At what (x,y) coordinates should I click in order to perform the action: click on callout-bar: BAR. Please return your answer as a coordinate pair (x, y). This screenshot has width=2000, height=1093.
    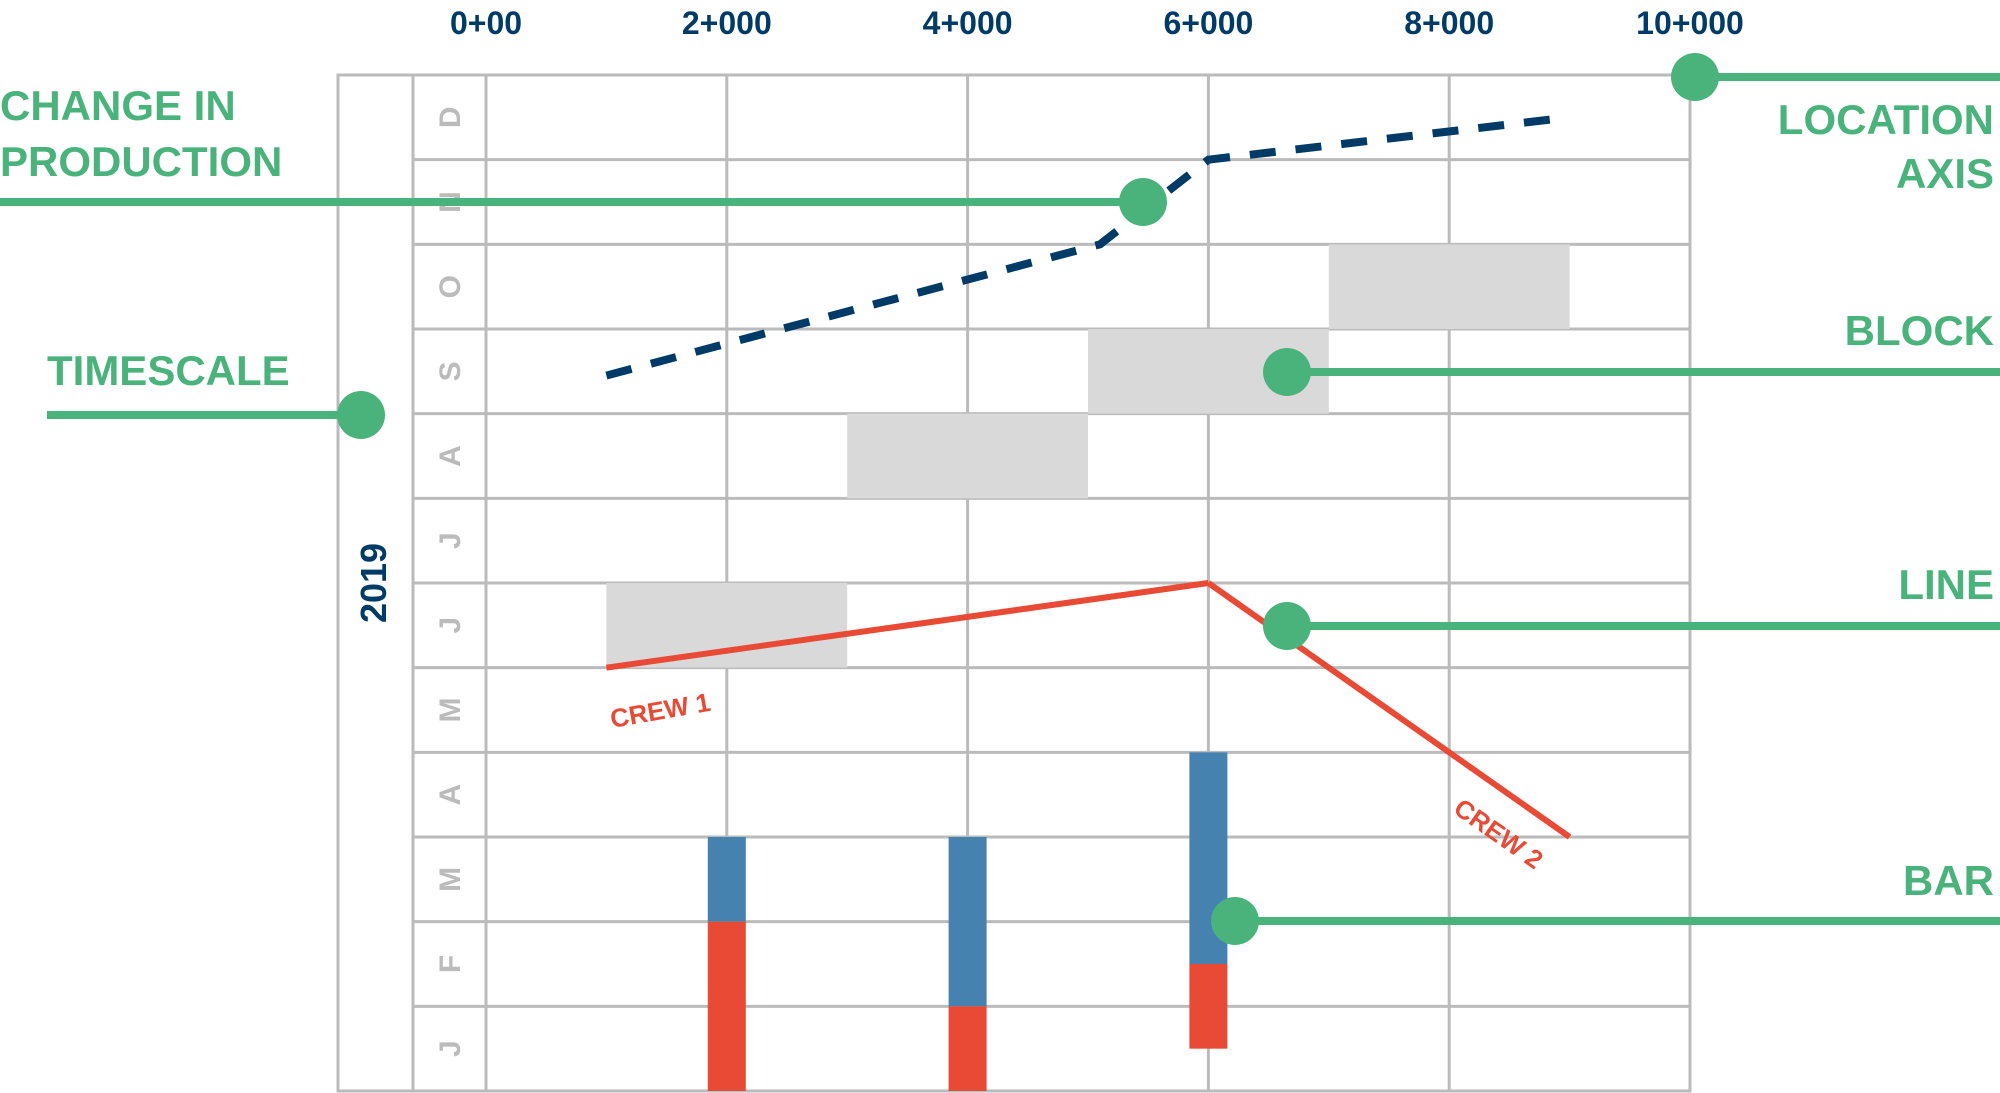
    Looking at the image, I should click on (1948, 880).